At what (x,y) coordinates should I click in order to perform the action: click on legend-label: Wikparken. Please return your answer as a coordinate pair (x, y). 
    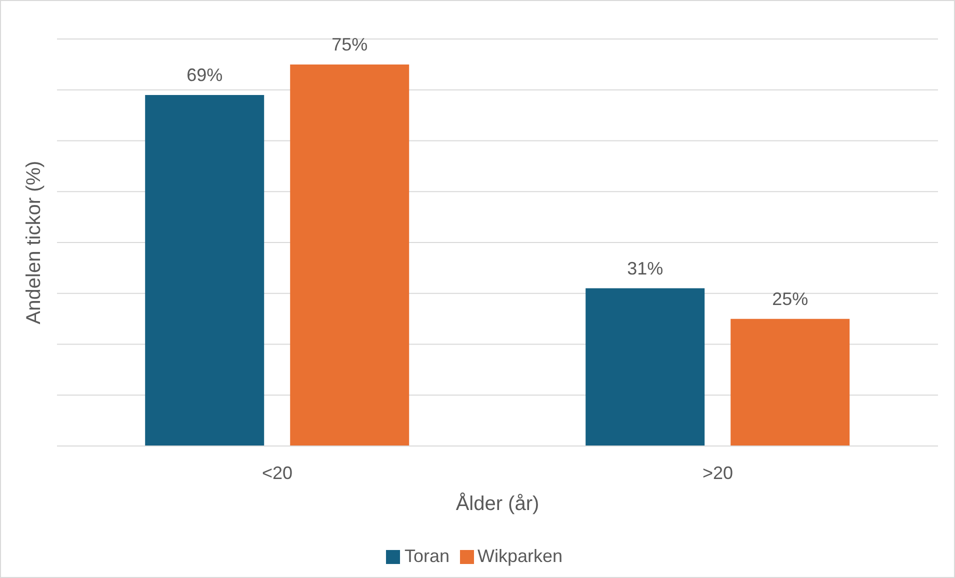
    Looking at the image, I should click on (520, 556).